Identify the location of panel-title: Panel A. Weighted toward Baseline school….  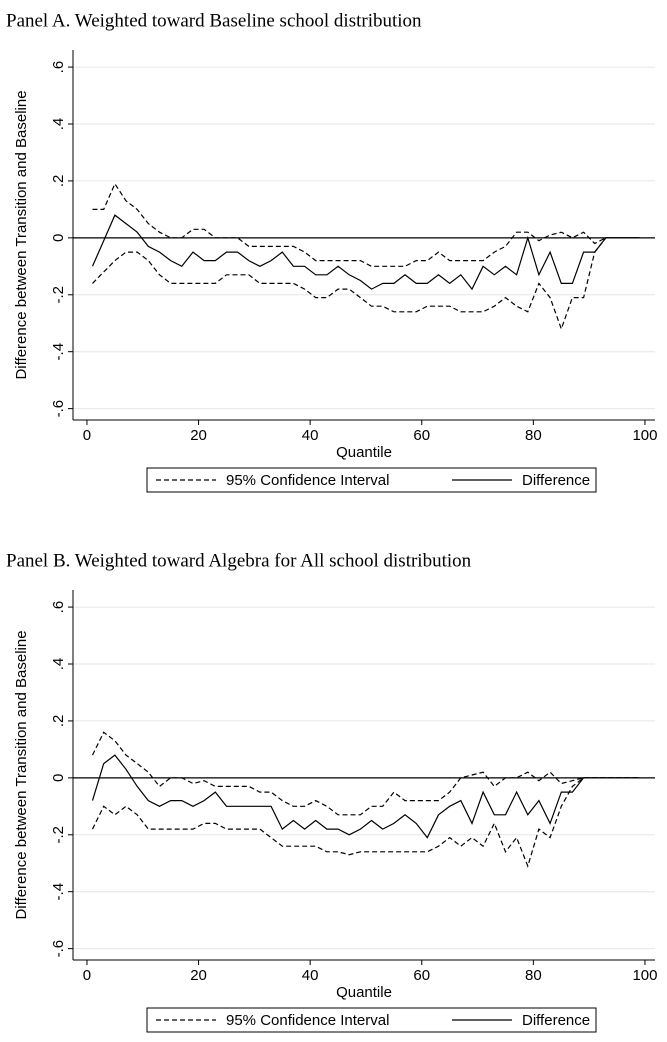
(214, 20).